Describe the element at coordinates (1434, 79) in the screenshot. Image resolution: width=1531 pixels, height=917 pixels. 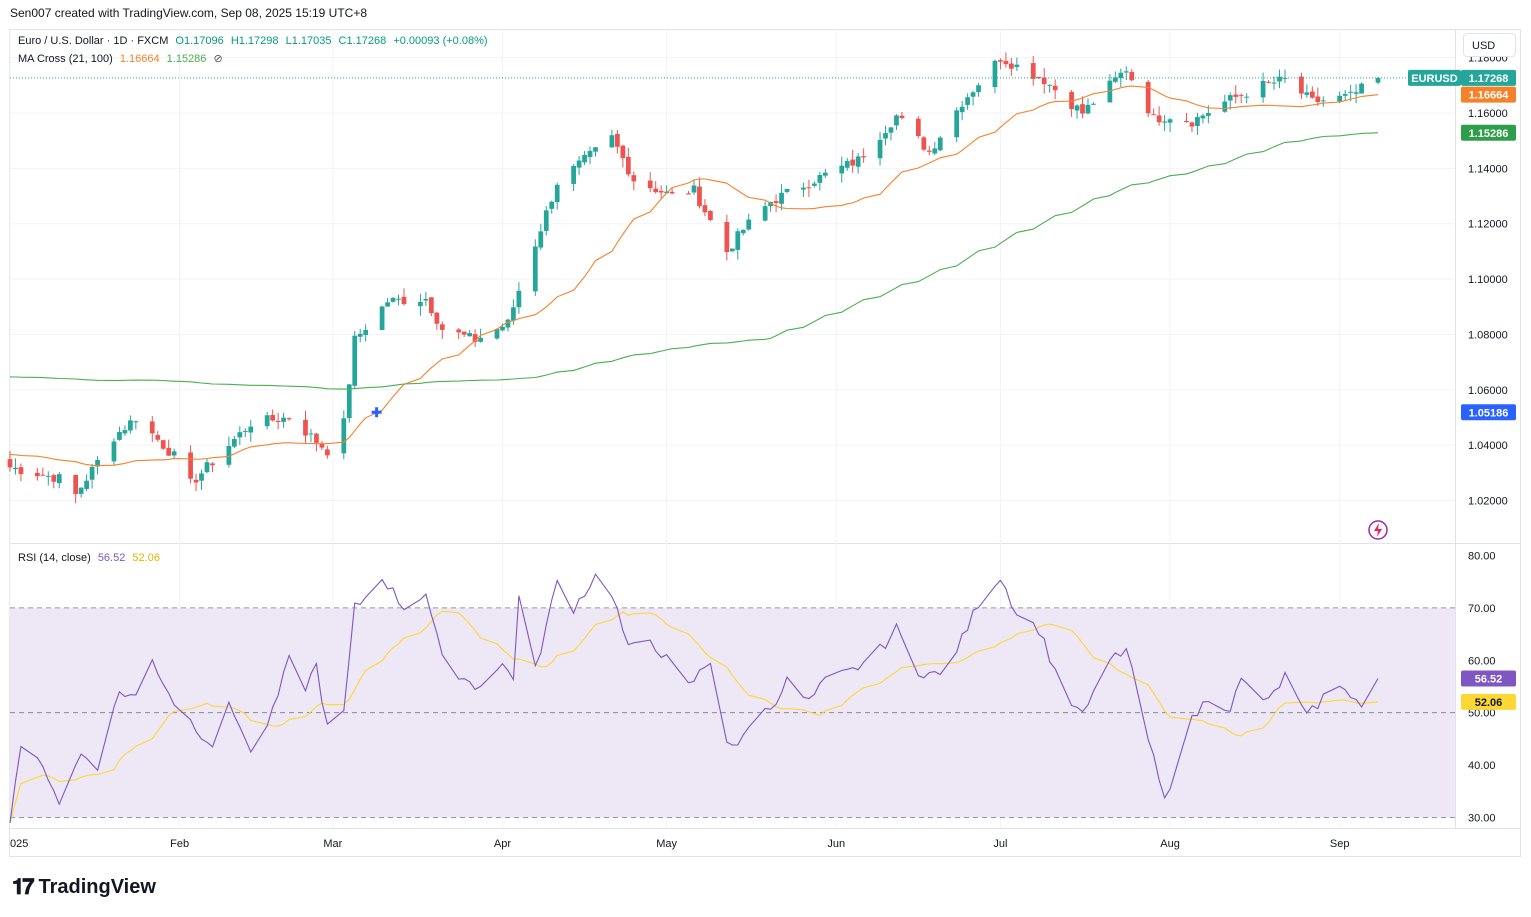
I see `symbol-tag-text: EURUSD` at that location.